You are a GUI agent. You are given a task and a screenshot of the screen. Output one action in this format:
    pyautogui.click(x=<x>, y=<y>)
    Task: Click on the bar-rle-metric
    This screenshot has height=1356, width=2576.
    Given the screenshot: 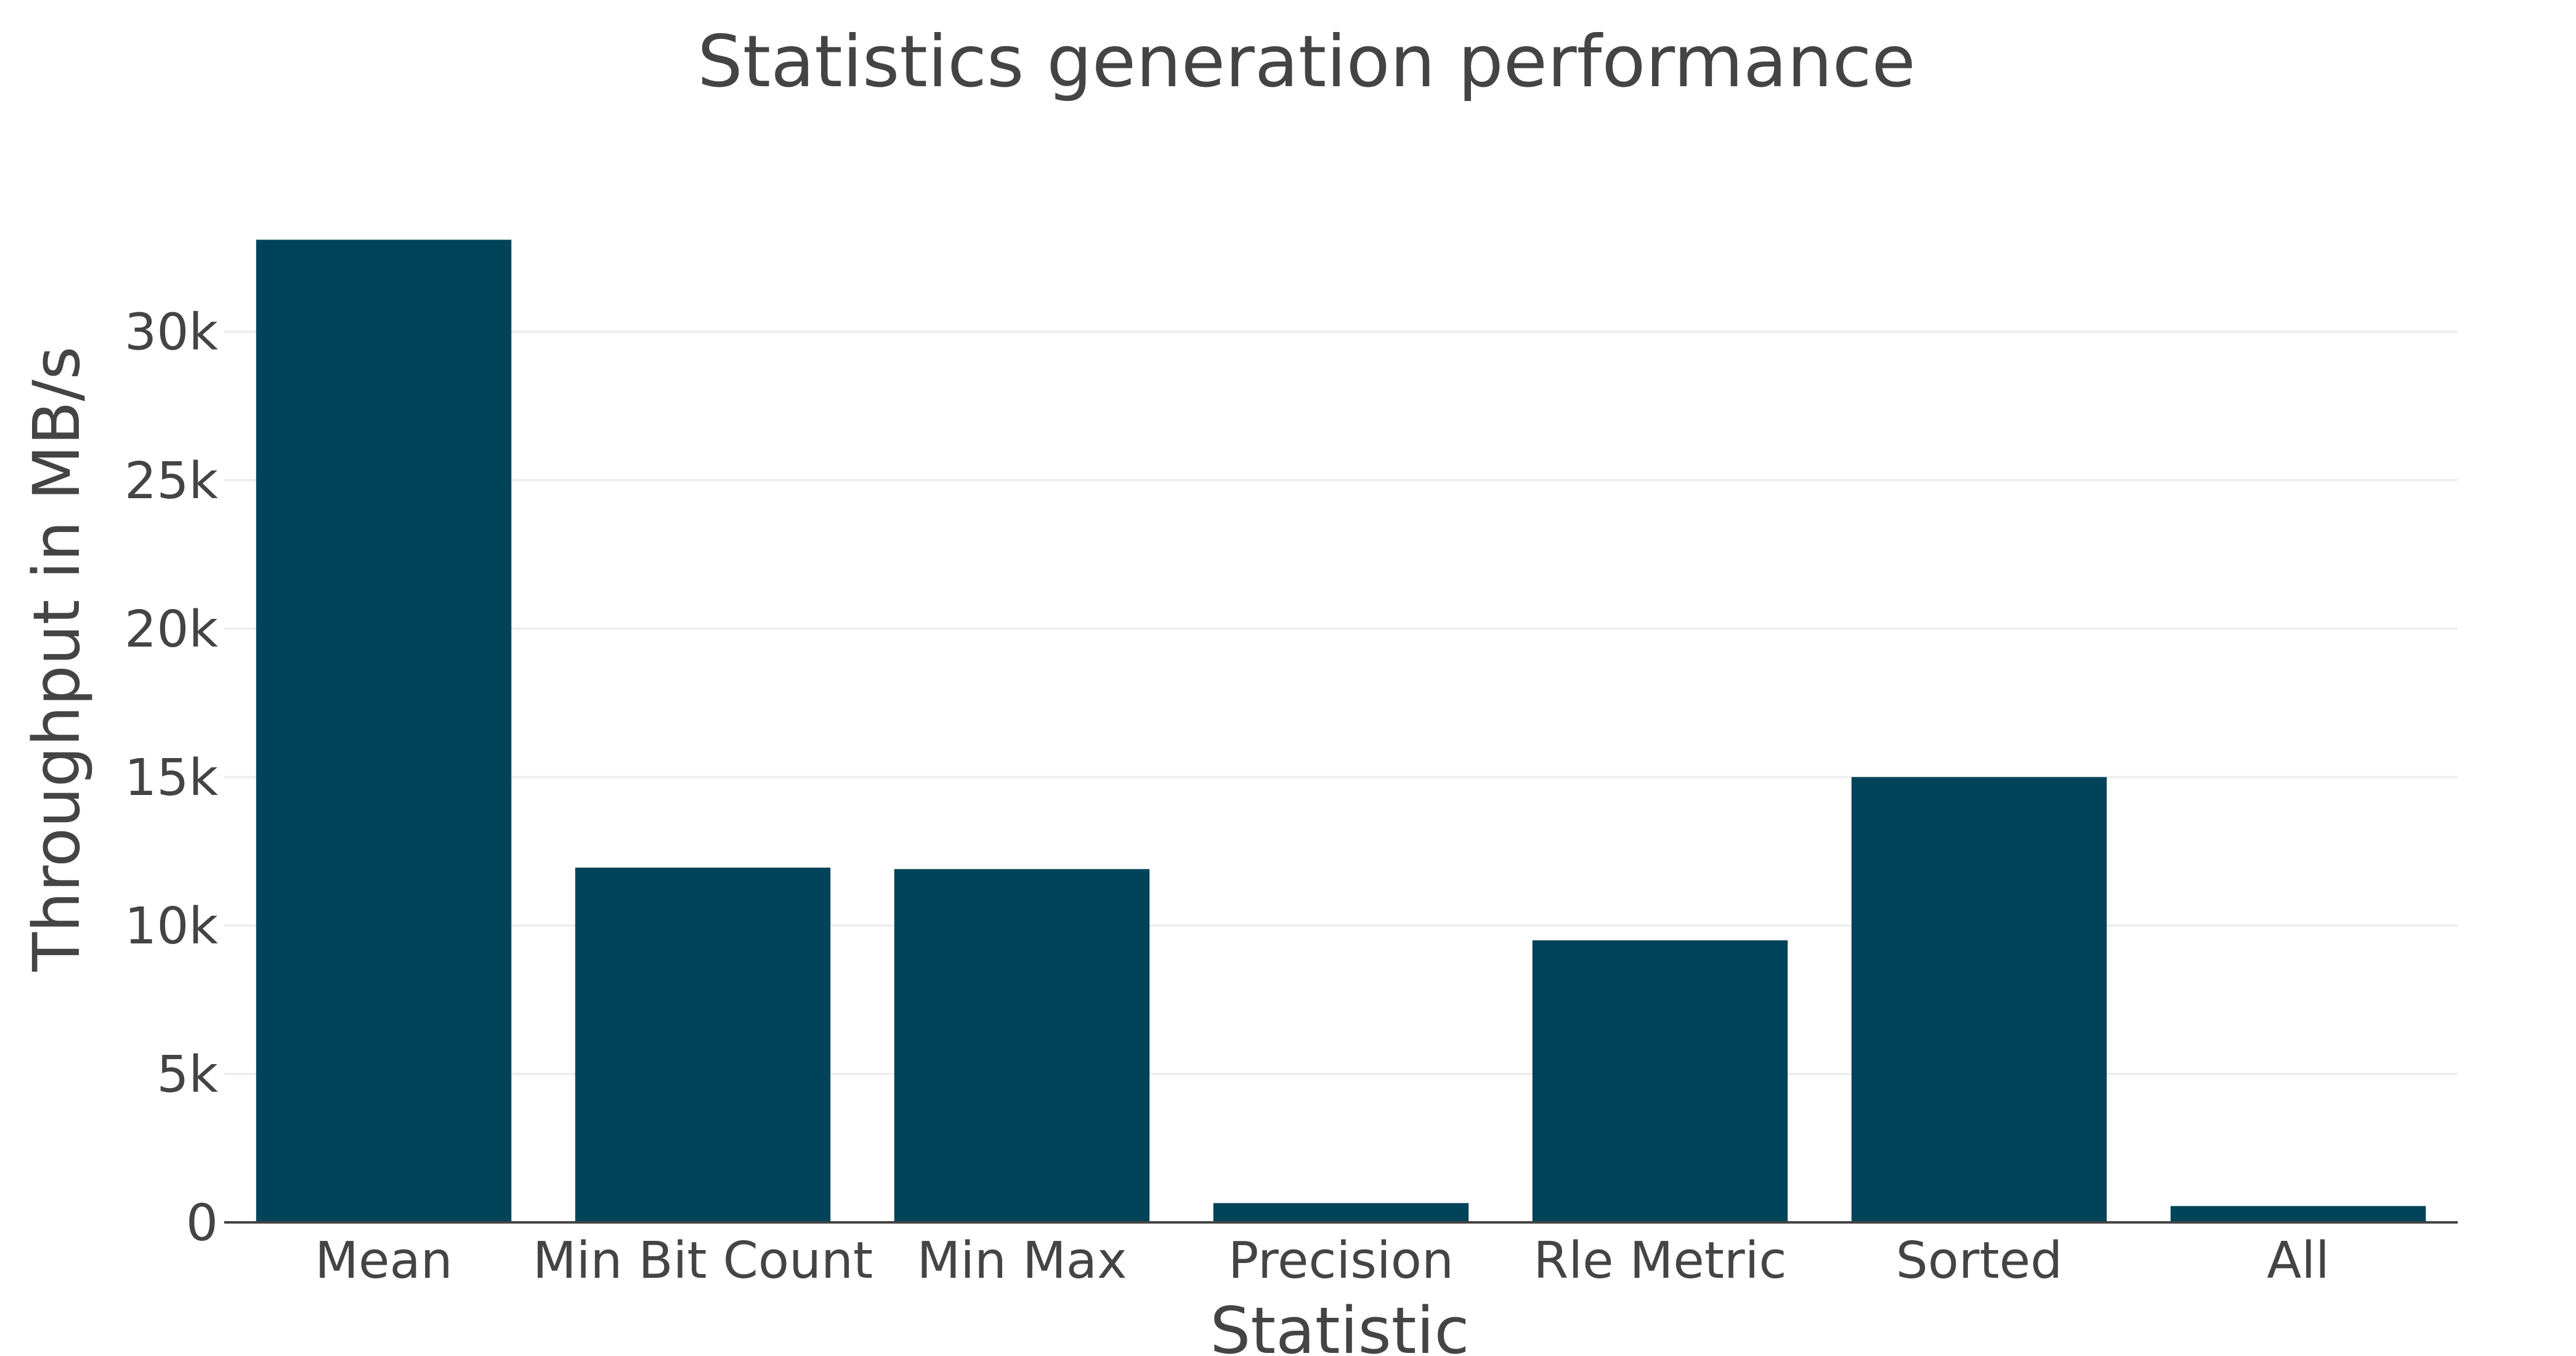 What is the action you would take?
    pyautogui.click(x=1660, y=1081)
    